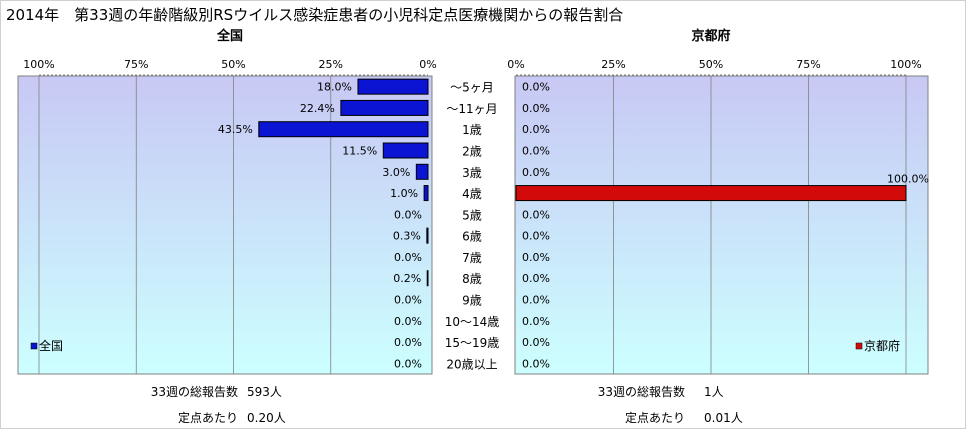  I want to click on category-label: ～11ヶ月, so click(471, 109).